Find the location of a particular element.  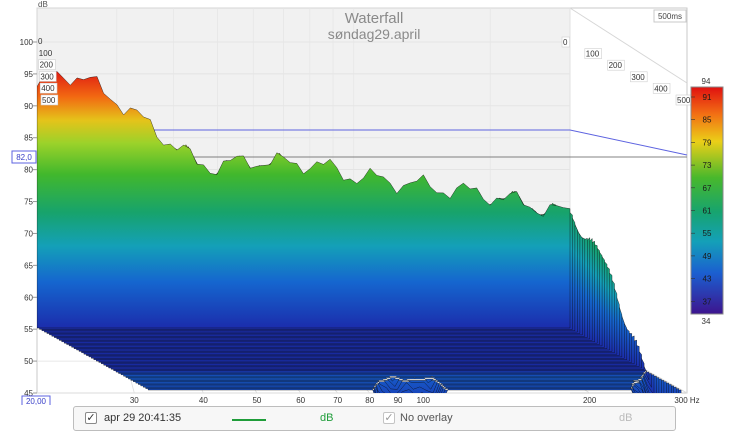

x-cursor-readout-box is located at coordinates (36, 400).